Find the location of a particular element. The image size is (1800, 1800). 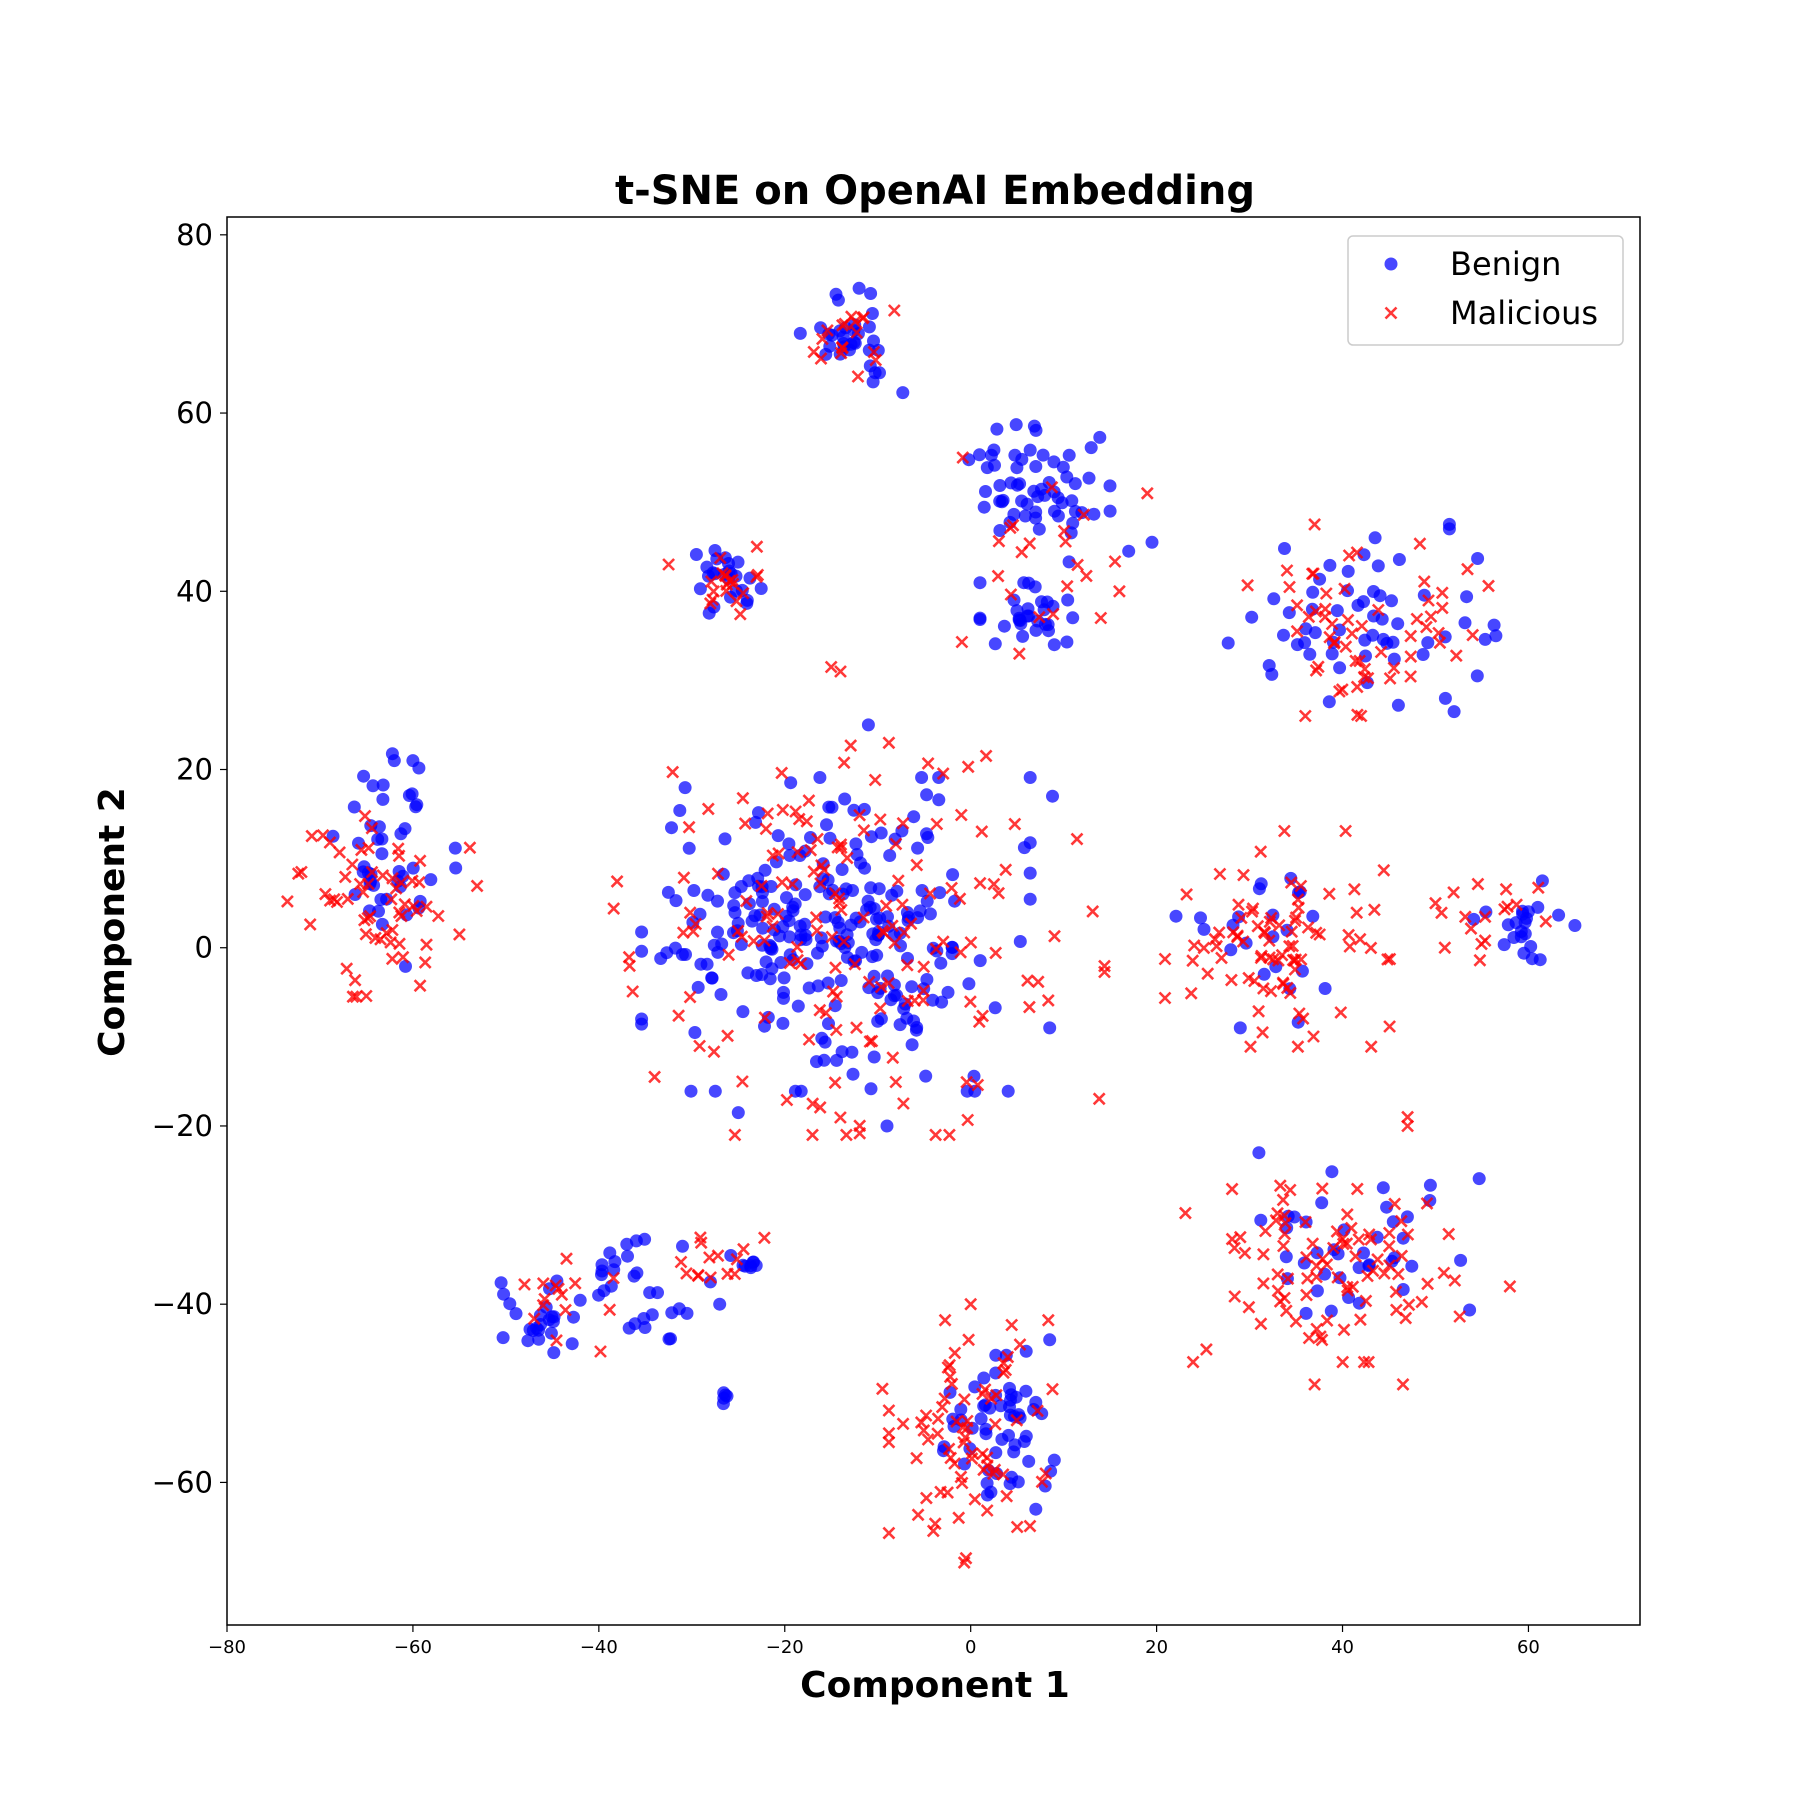

x-tick-label: 20 is located at coordinates (1156, 1647).